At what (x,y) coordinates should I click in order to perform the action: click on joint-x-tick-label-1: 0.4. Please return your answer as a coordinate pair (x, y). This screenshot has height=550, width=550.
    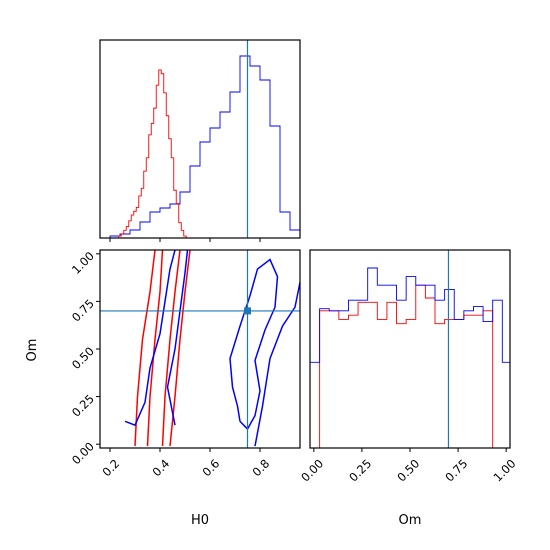
    Looking at the image, I should click on (161, 467).